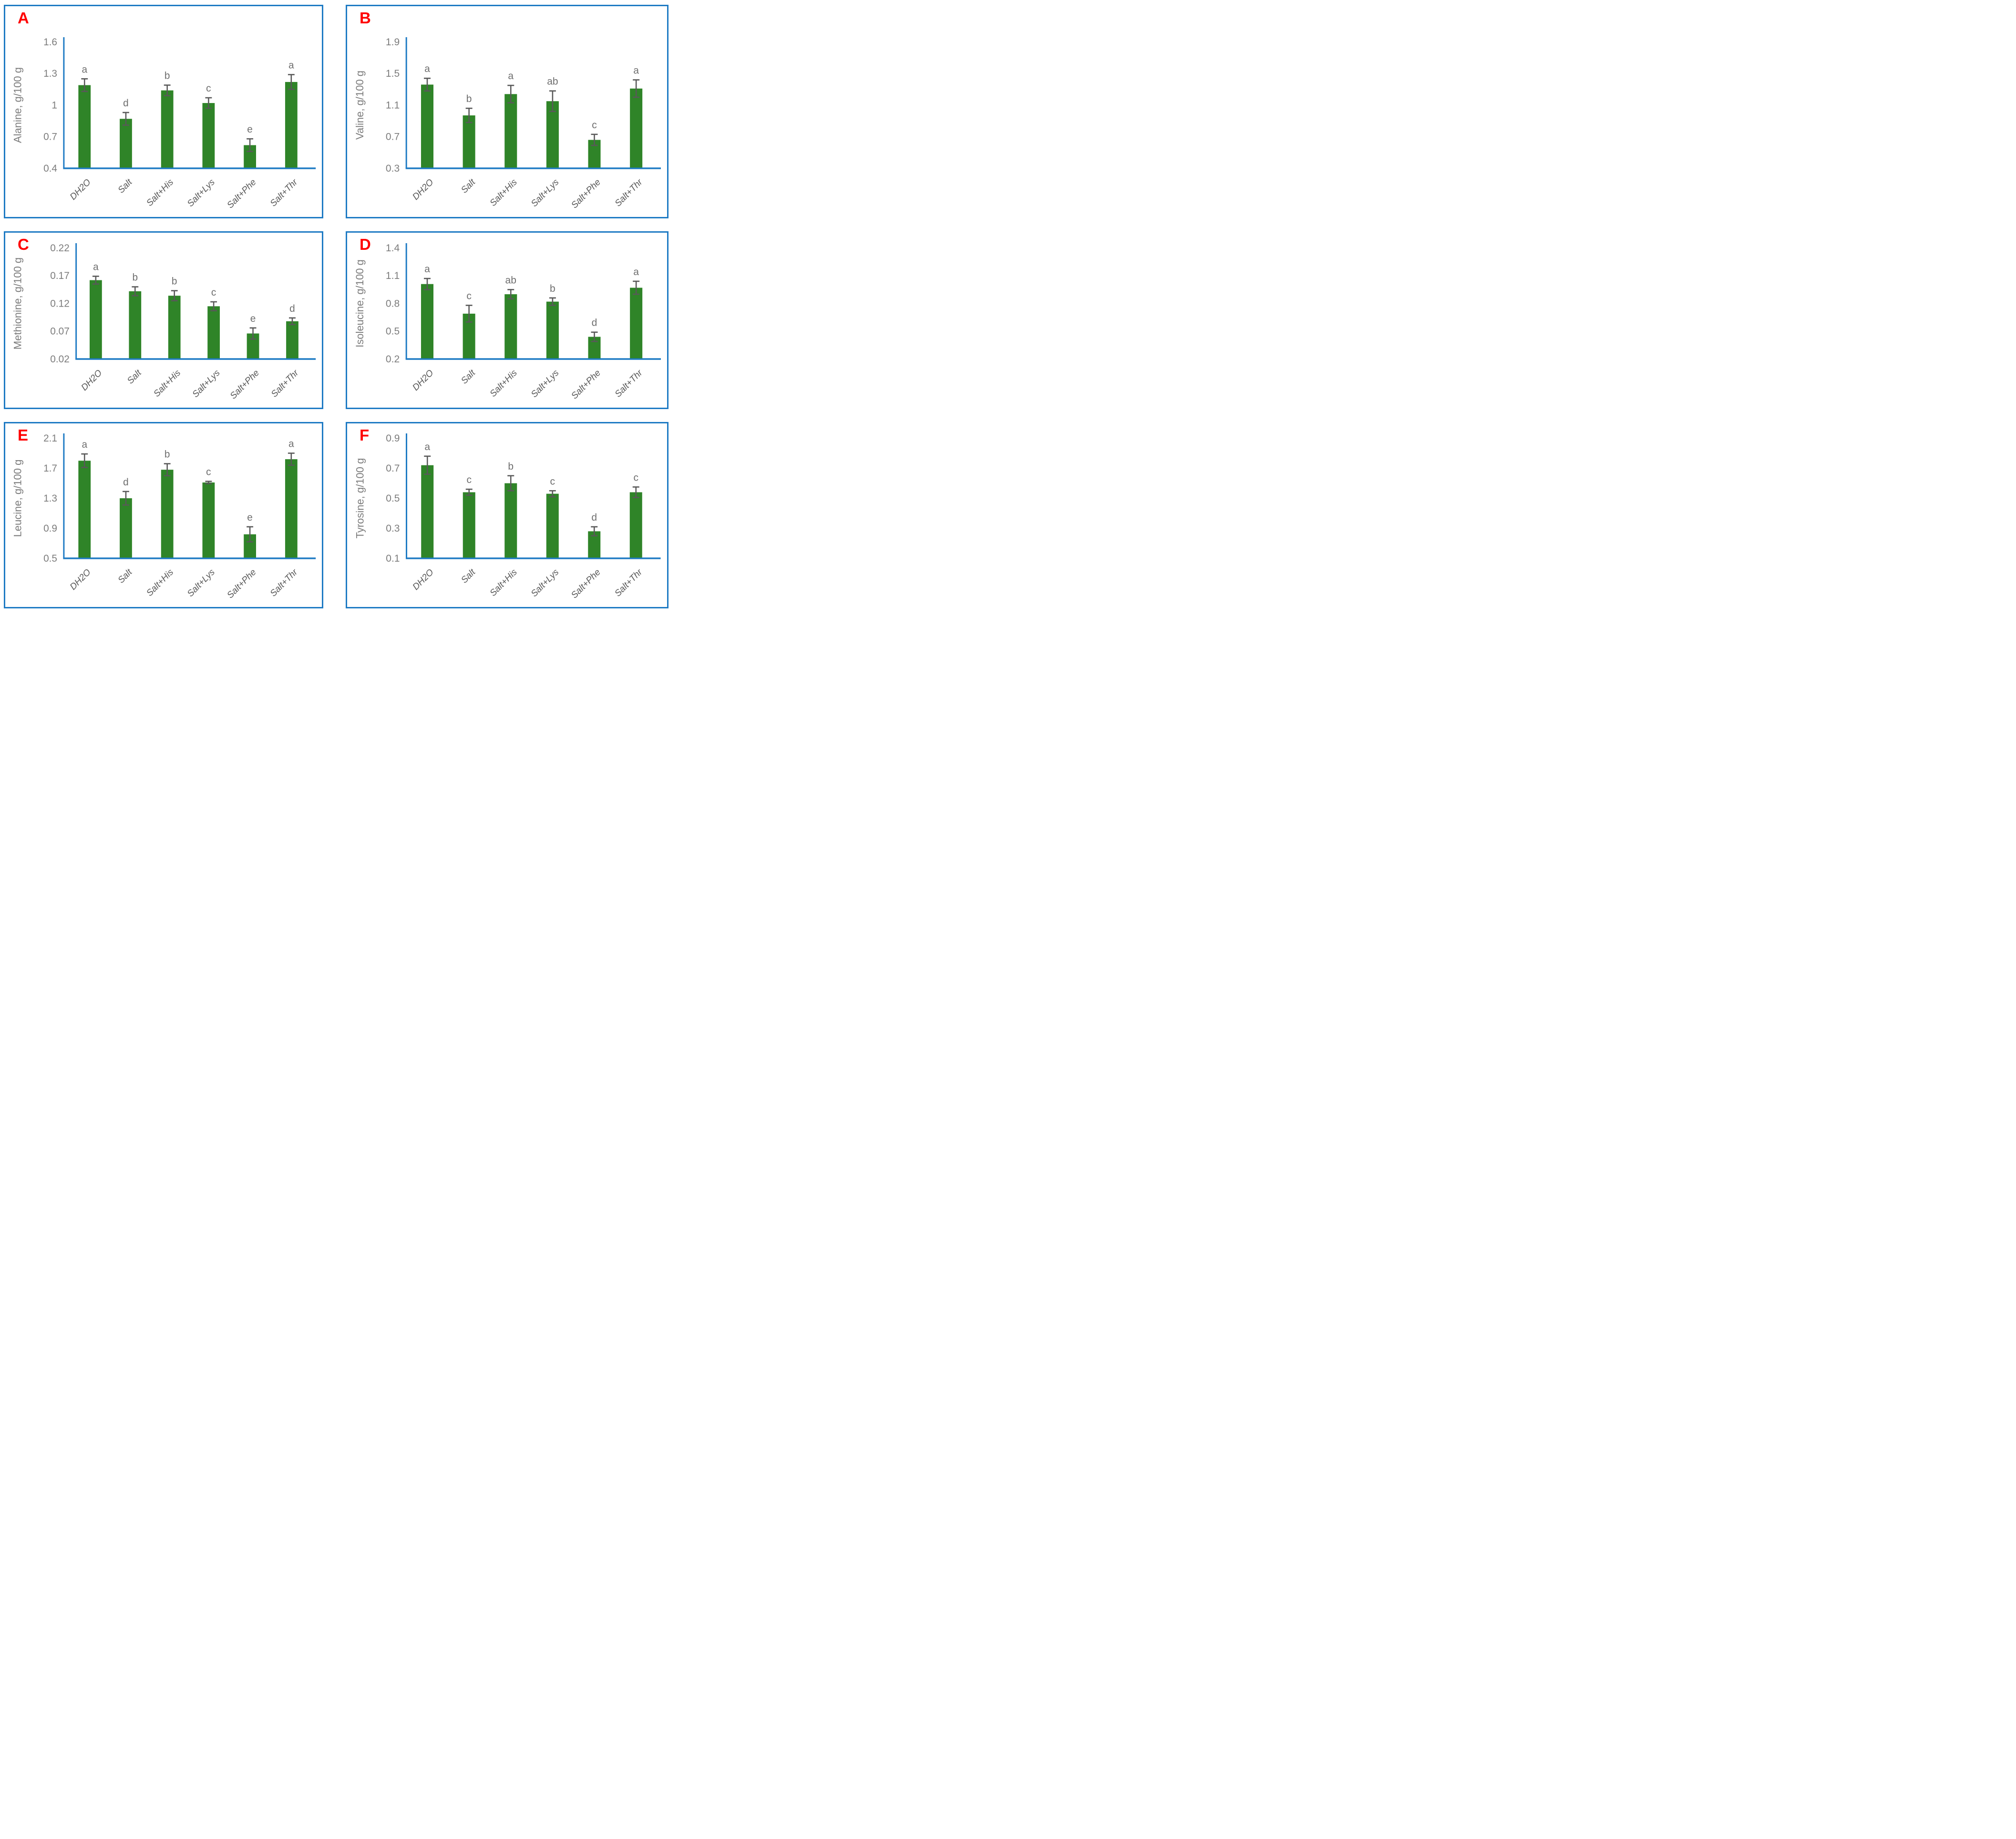 This screenshot has width=2016, height=1839. Describe the element at coordinates (18, 499) in the screenshot. I see `y-axis-title: Leucine, g/100 g` at that location.